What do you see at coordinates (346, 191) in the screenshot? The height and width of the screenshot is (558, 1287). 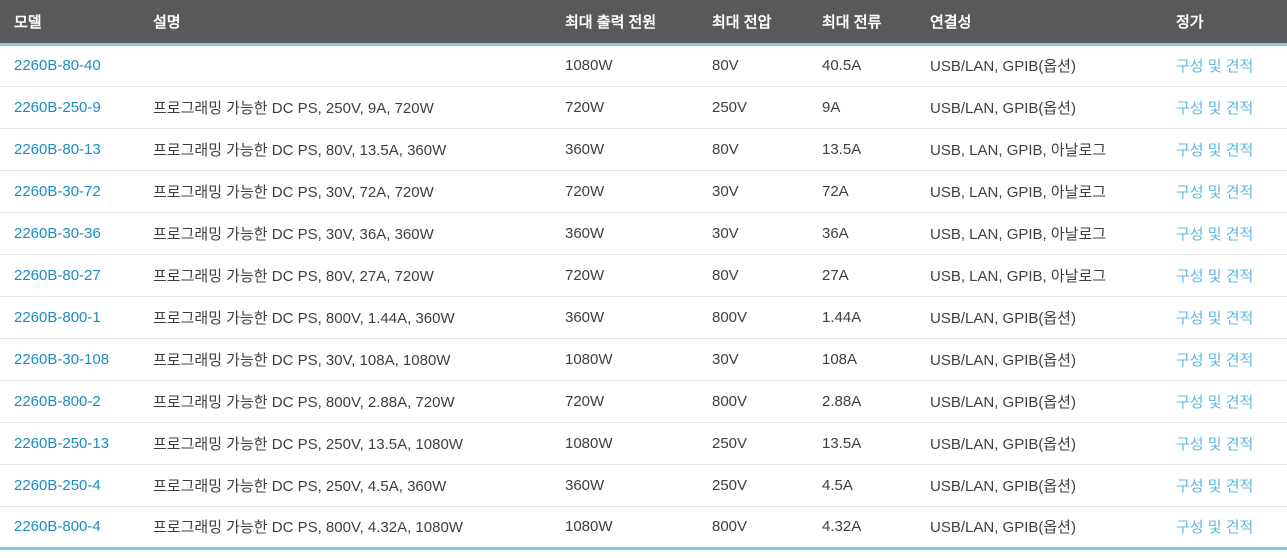 I see `description-cell: 프로그래밍 가능한 DC PS, 30V, 72A, 720W` at bounding box center [346, 191].